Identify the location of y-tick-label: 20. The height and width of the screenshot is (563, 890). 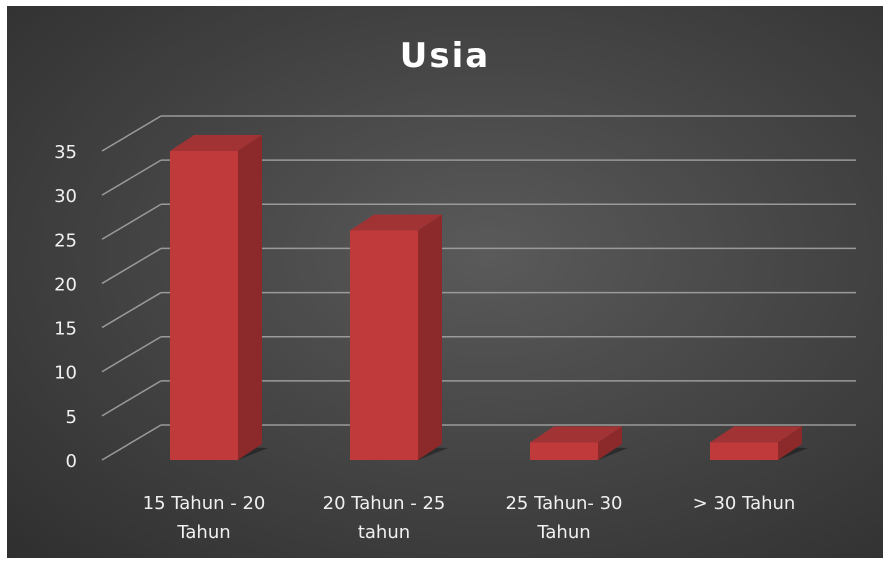
(65, 284).